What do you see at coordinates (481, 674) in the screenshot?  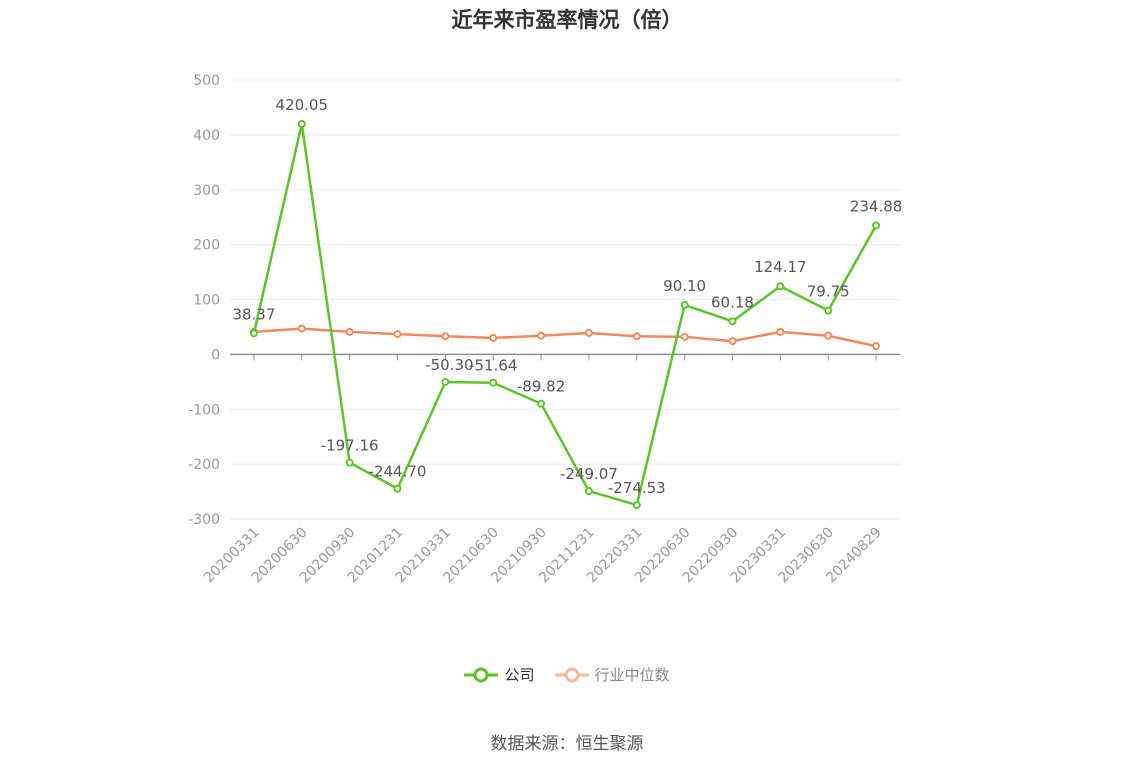 I see `legend-company-icon` at bounding box center [481, 674].